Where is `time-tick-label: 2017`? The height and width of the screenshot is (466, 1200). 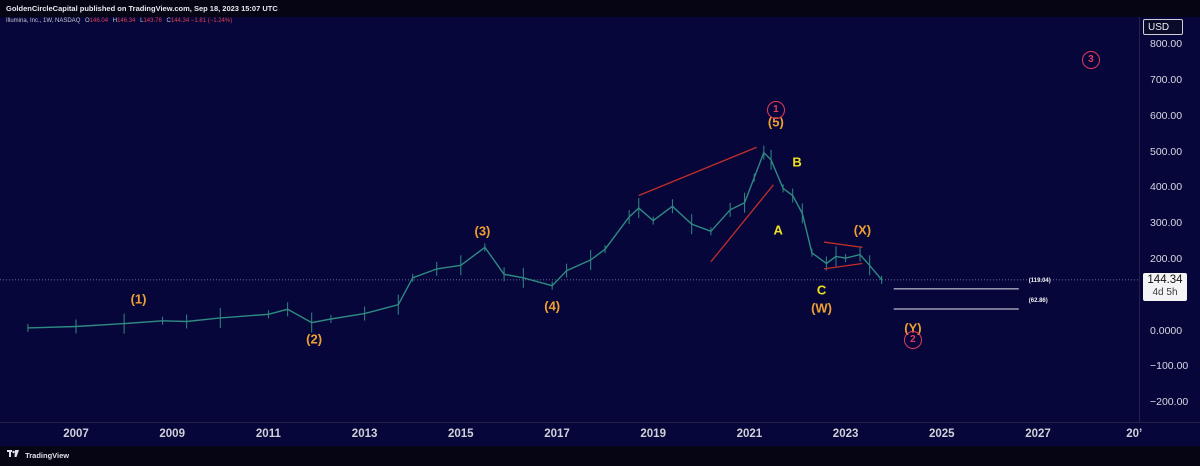 time-tick-label: 2017 is located at coordinates (557, 434).